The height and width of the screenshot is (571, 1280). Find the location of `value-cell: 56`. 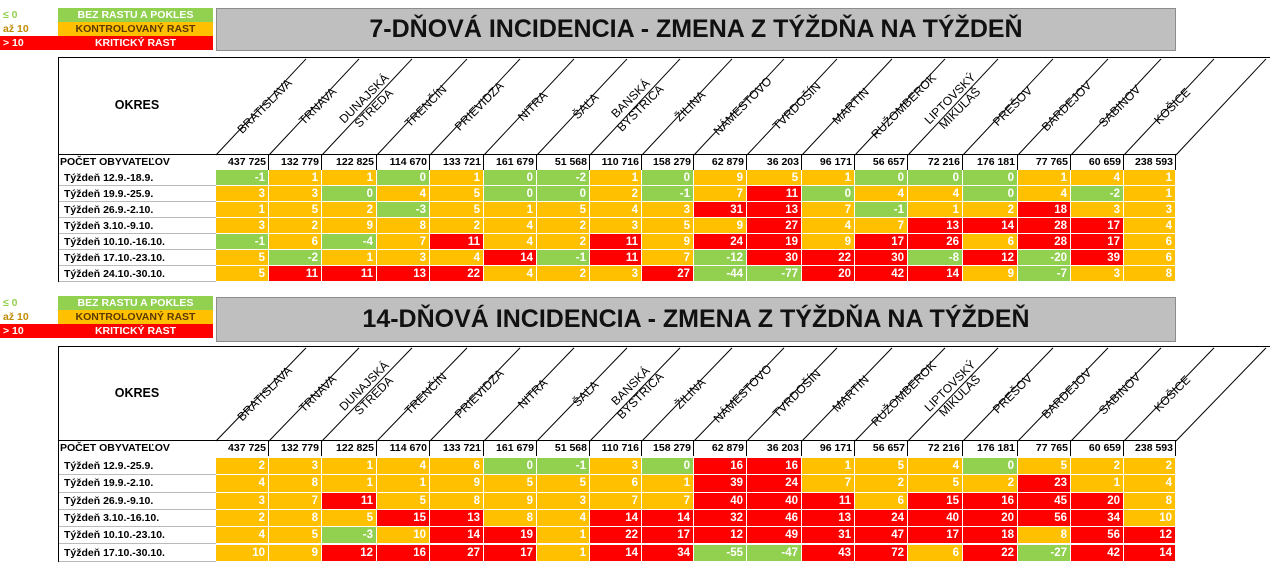

value-cell: 56 is located at coordinates (1044, 518).